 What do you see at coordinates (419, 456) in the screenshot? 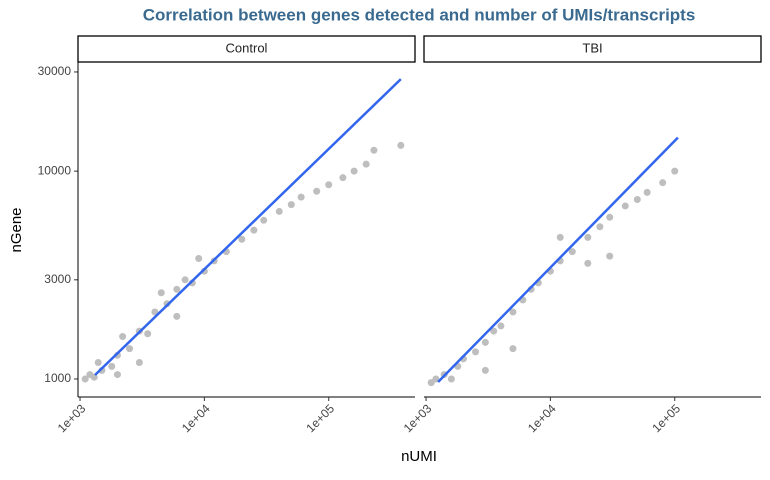
I see `x-axis-label: nUMI` at bounding box center [419, 456].